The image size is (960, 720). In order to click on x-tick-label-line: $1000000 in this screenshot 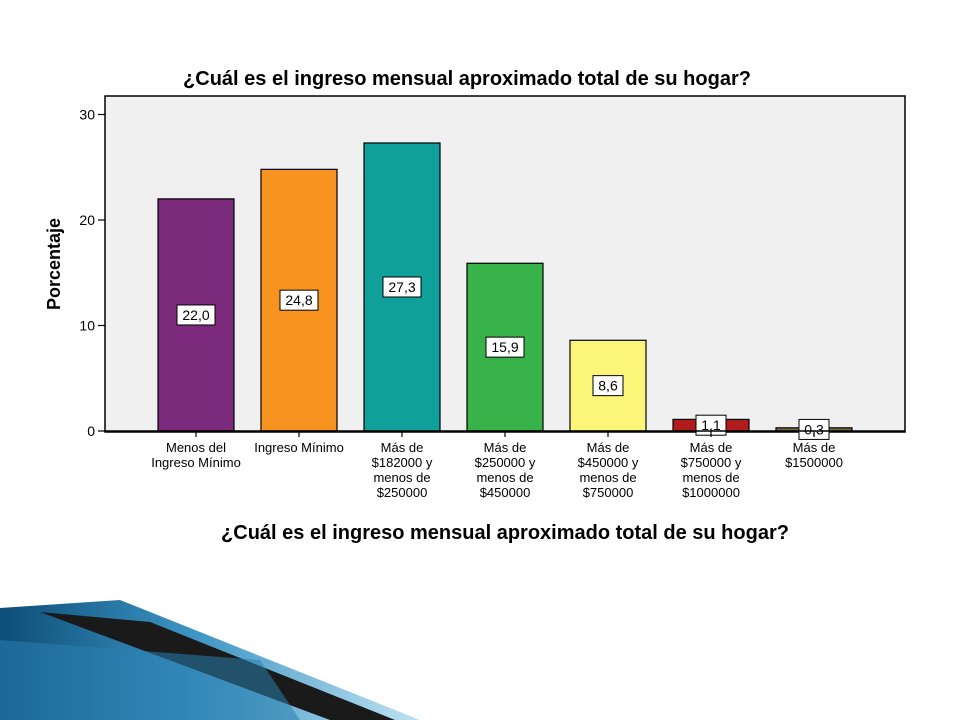, I will do `click(711, 492)`.